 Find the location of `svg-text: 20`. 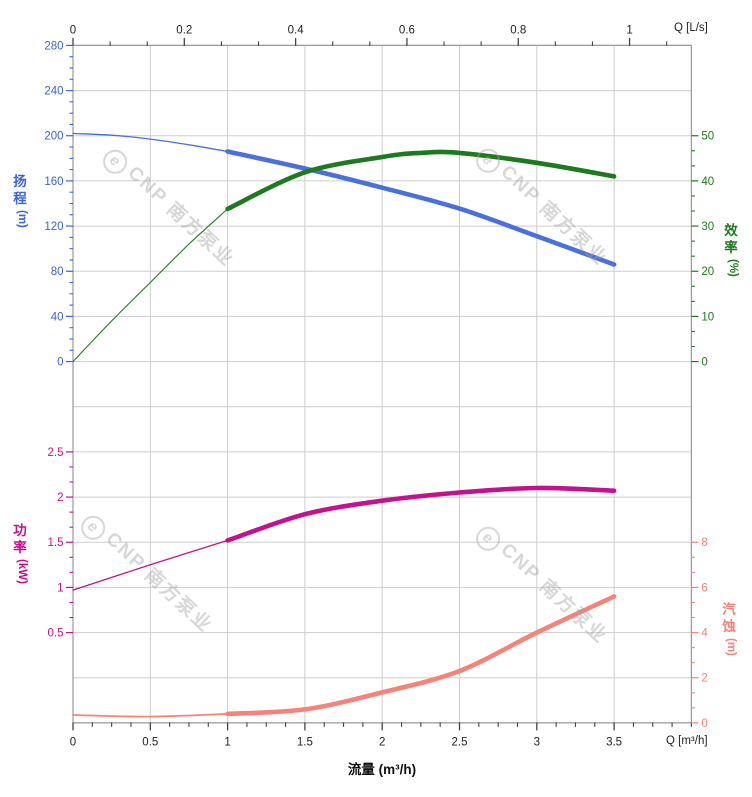

svg-text: 20 is located at coordinates (707, 272).